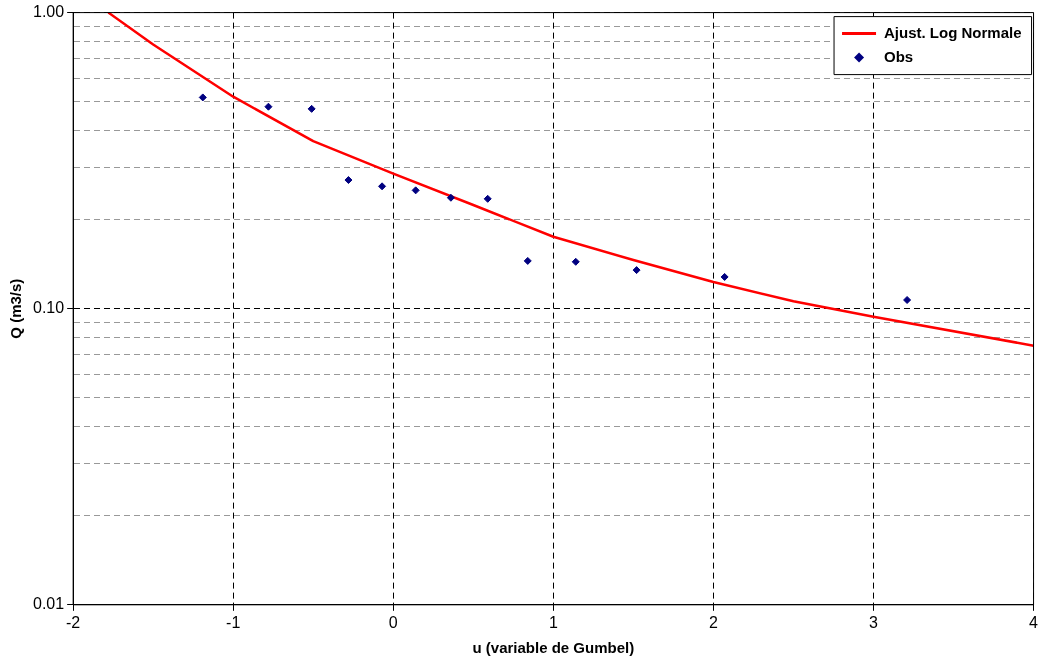 The height and width of the screenshot is (666, 1041). What do you see at coordinates (899, 56) in the screenshot?
I see `legend-label: Obs` at bounding box center [899, 56].